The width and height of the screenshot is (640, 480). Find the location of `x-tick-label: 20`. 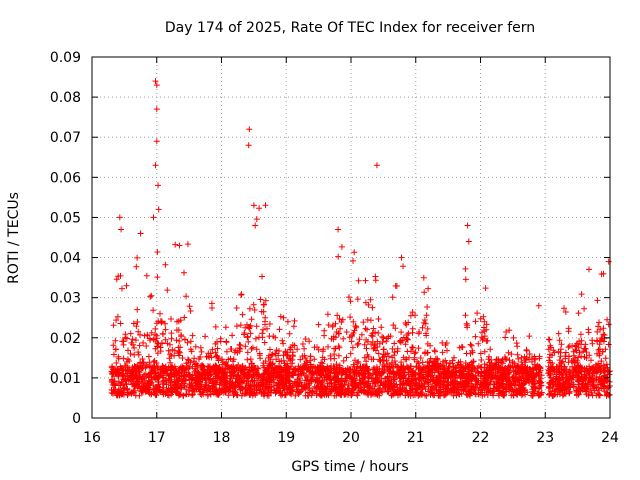

x-tick-label: 20 is located at coordinates (351, 438).